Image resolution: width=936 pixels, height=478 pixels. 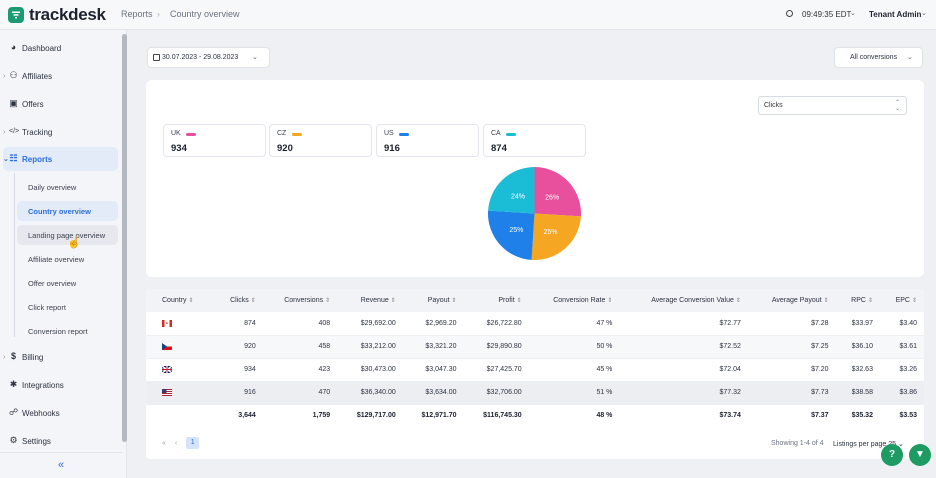 I want to click on col-clicks: Clicks ⇕, so click(x=243, y=300).